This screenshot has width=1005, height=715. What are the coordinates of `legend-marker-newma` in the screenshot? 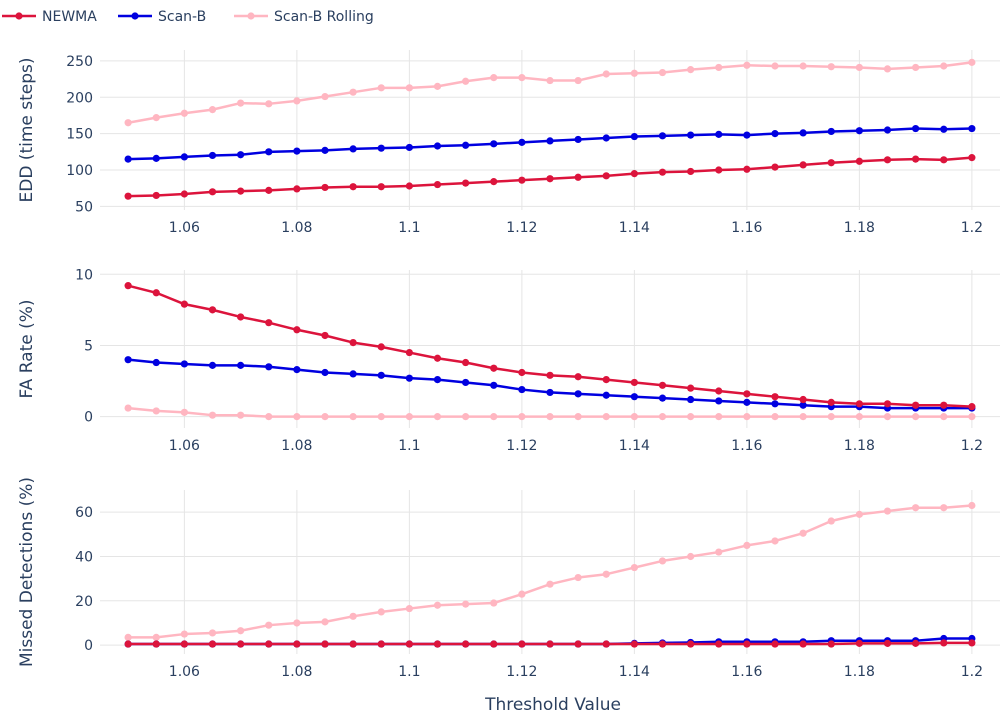 It's located at (19, 16).